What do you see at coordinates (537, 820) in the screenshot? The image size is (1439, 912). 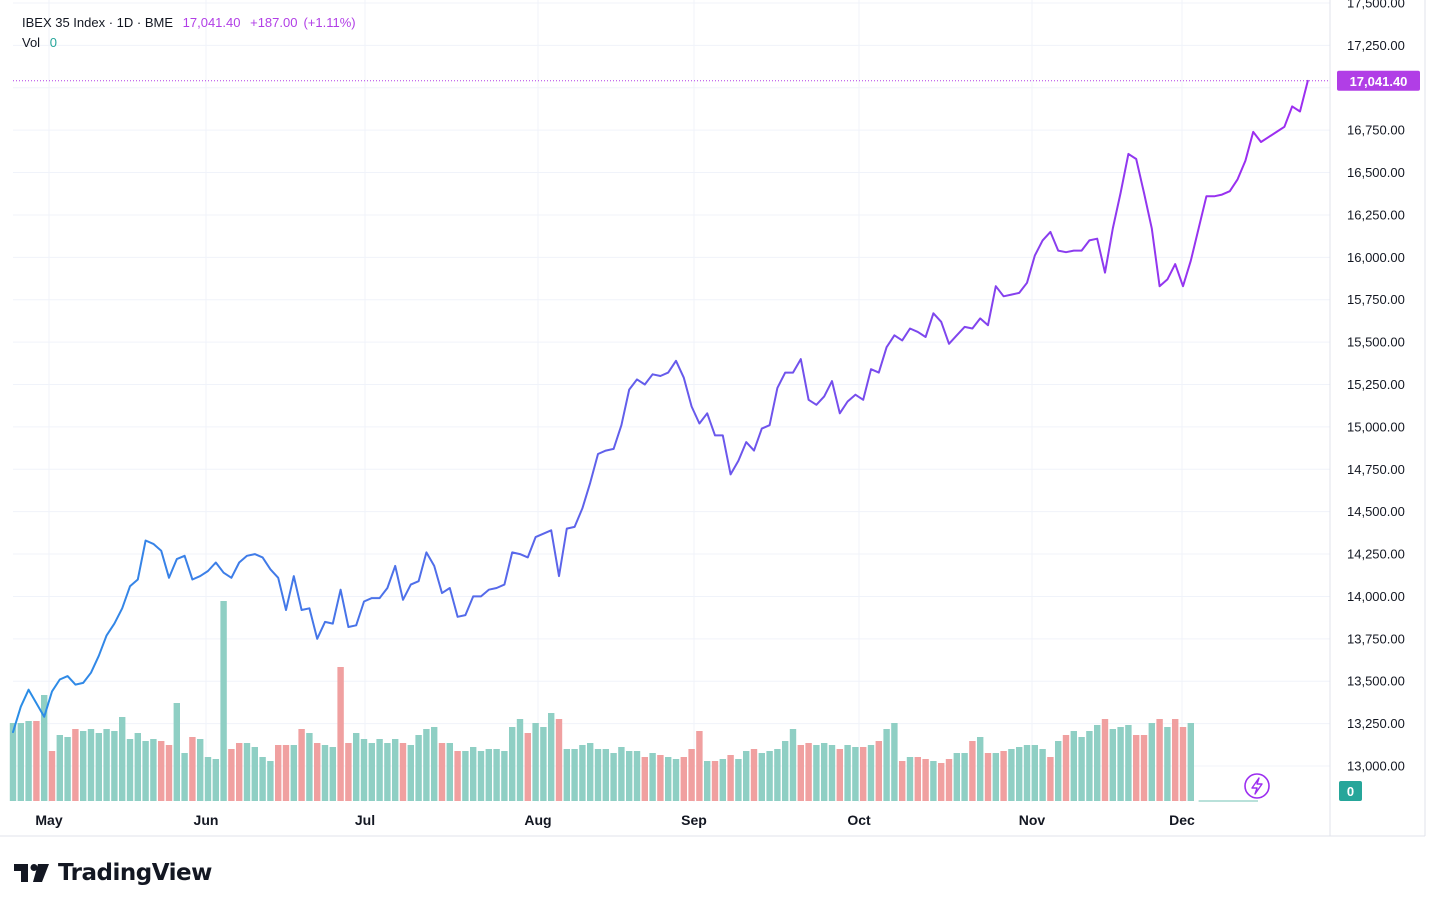 I see `time-axis-label: Aug` at bounding box center [537, 820].